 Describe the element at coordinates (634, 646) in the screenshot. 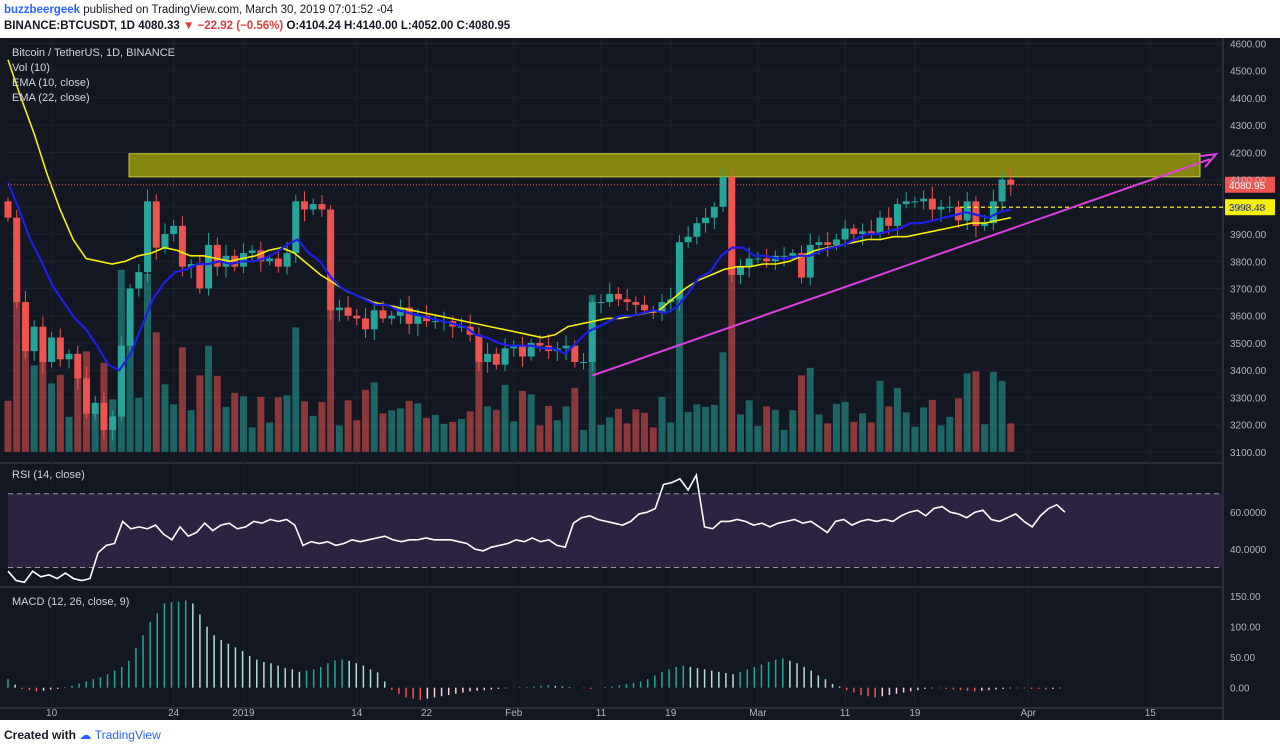

I see `macd-pane: 150.00 100.00 50.00 0.00` at that location.